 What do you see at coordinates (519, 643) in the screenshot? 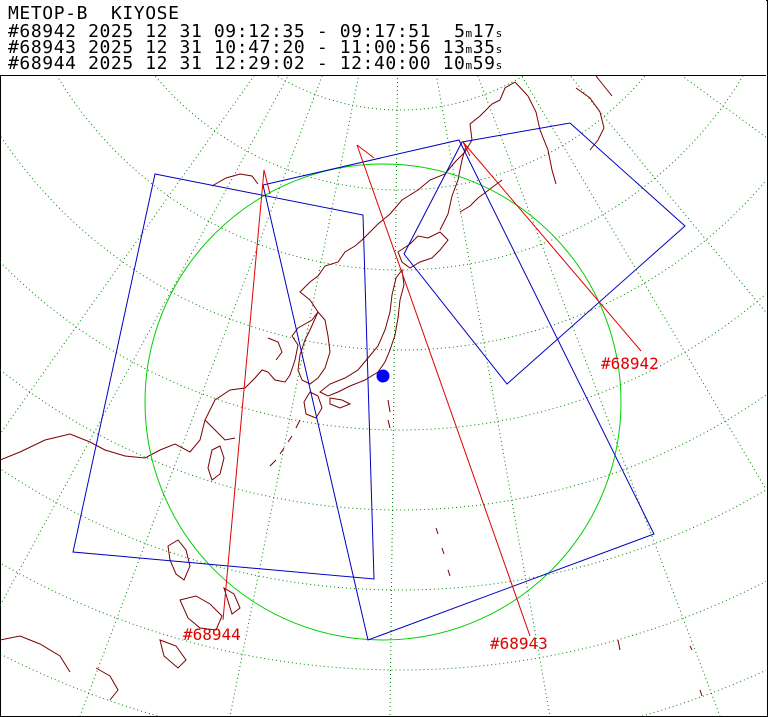
I see `pass-label-68943: #68943` at bounding box center [519, 643].